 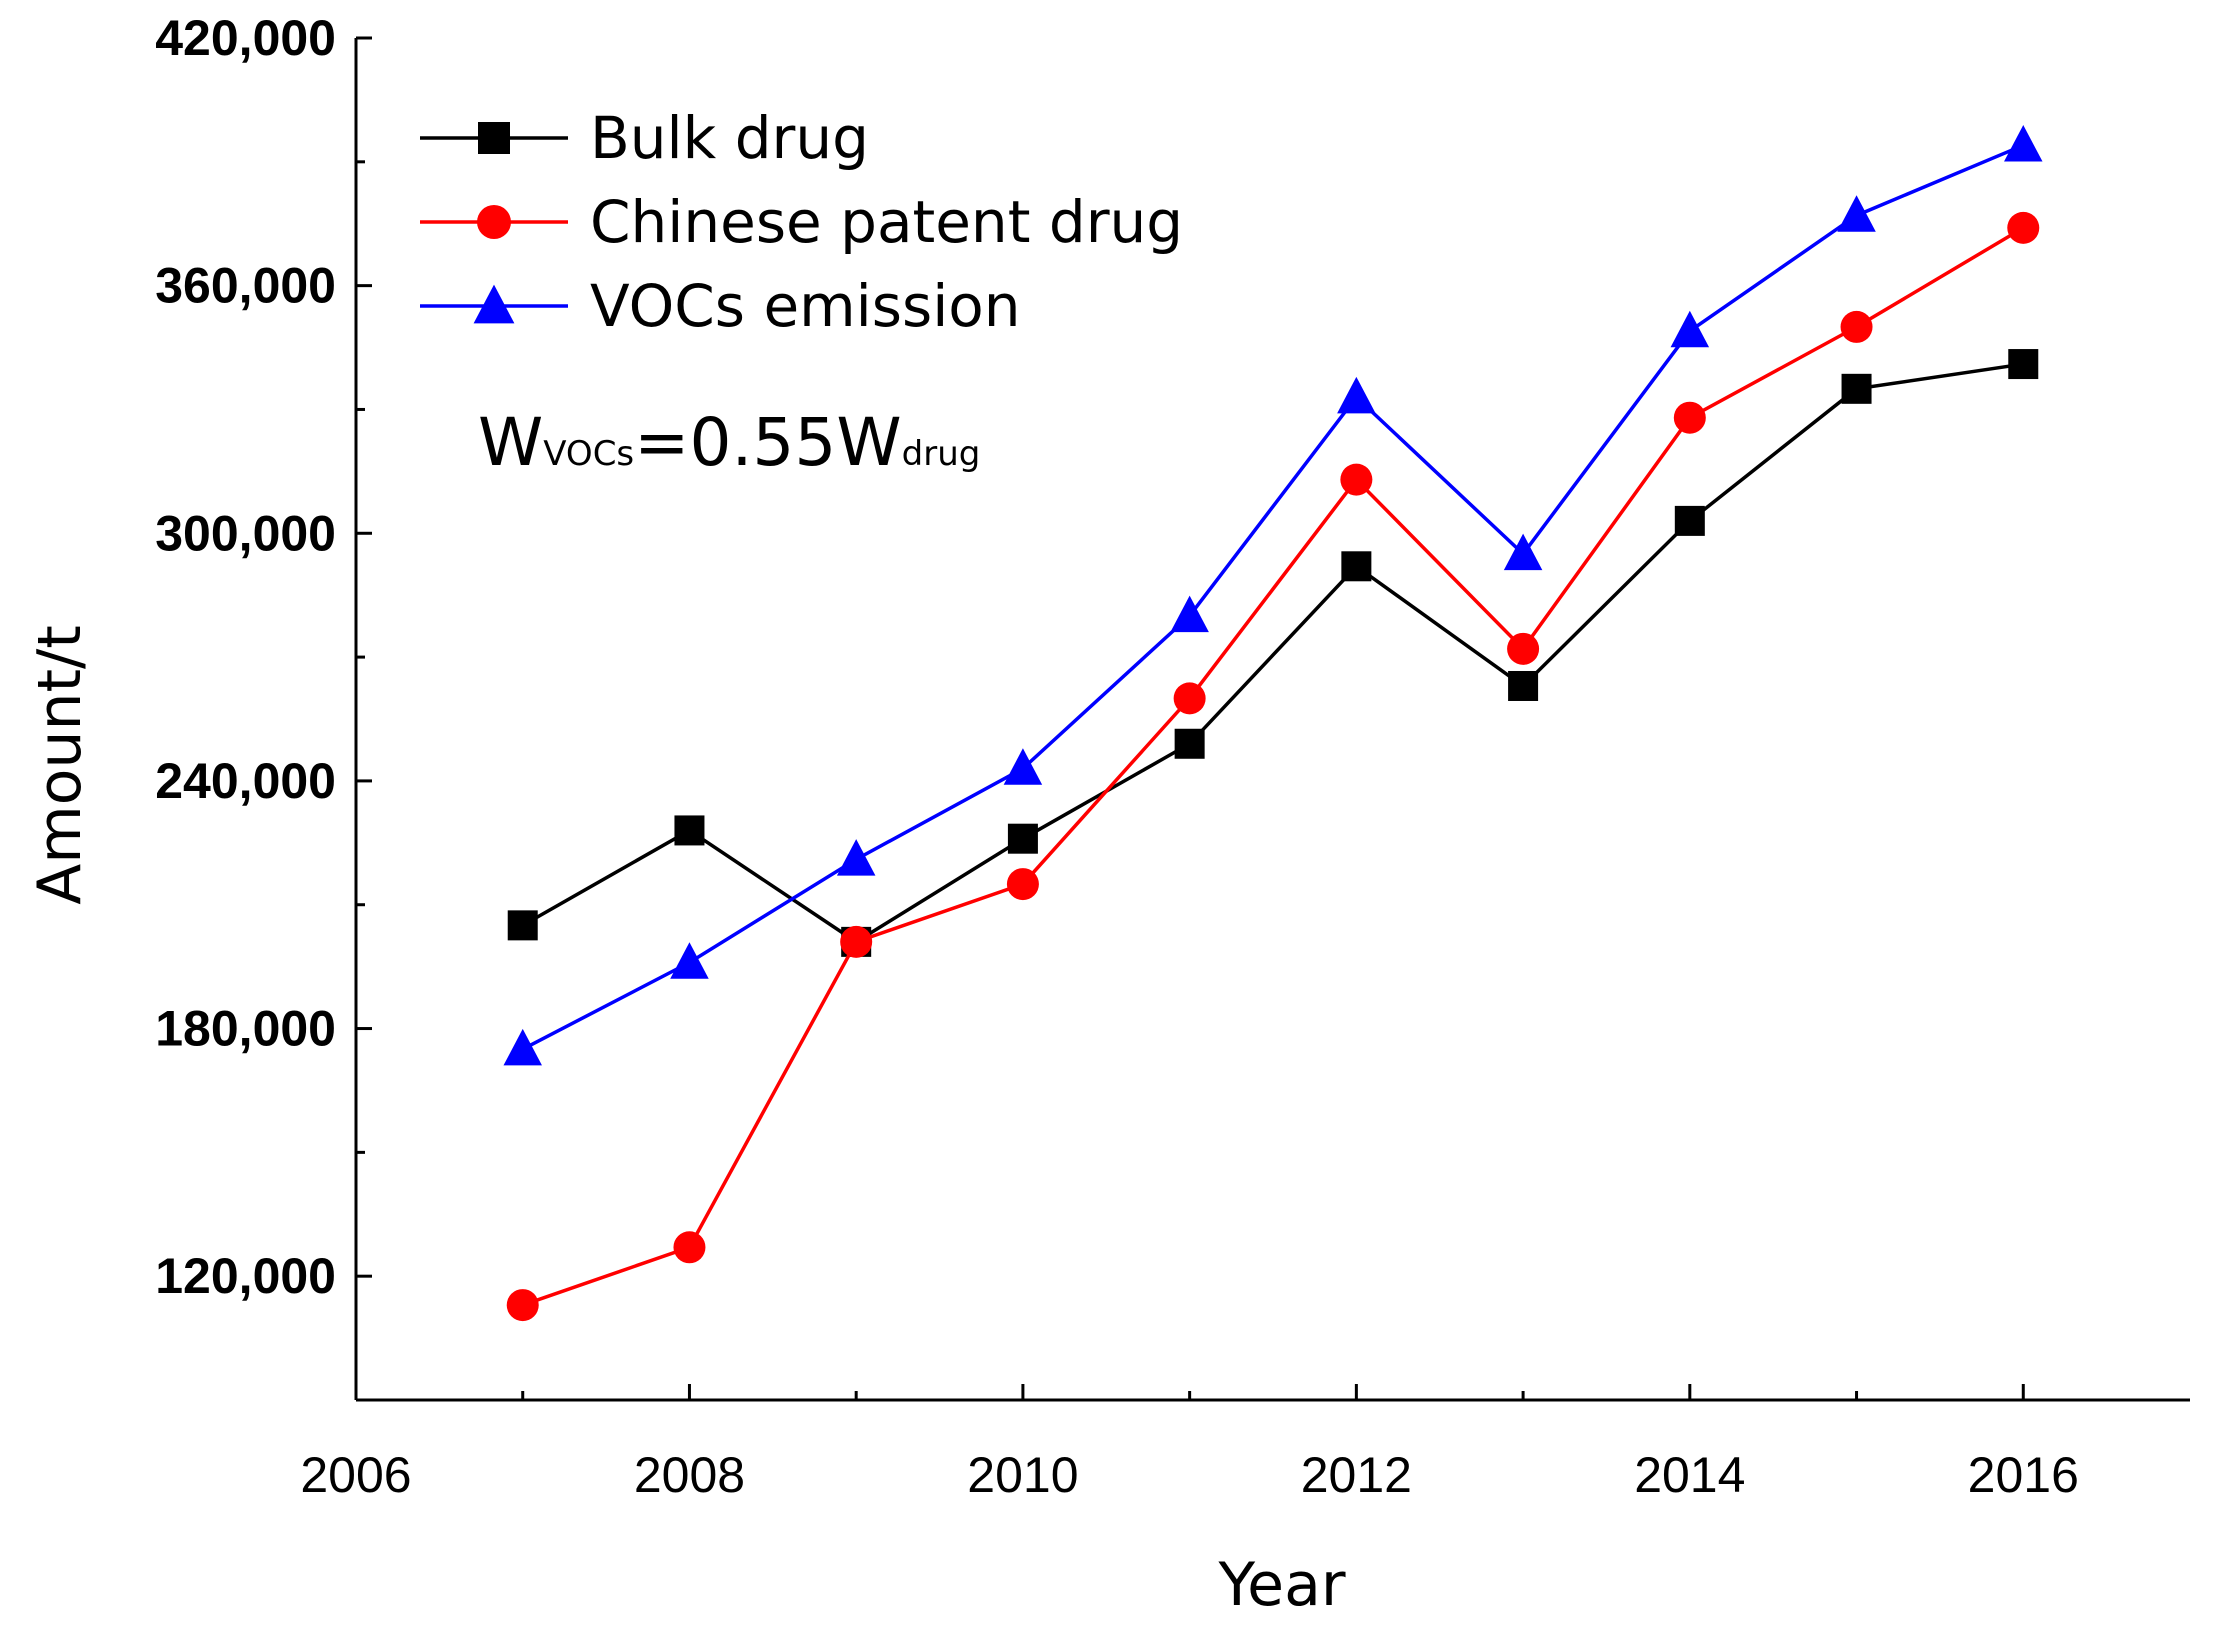 I want to click on y-tick-label: 300,000, so click(x=245, y=533).